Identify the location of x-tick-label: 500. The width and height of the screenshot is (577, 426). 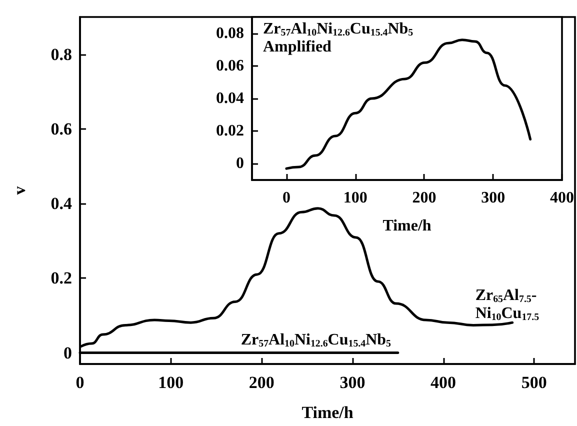
(534, 382).